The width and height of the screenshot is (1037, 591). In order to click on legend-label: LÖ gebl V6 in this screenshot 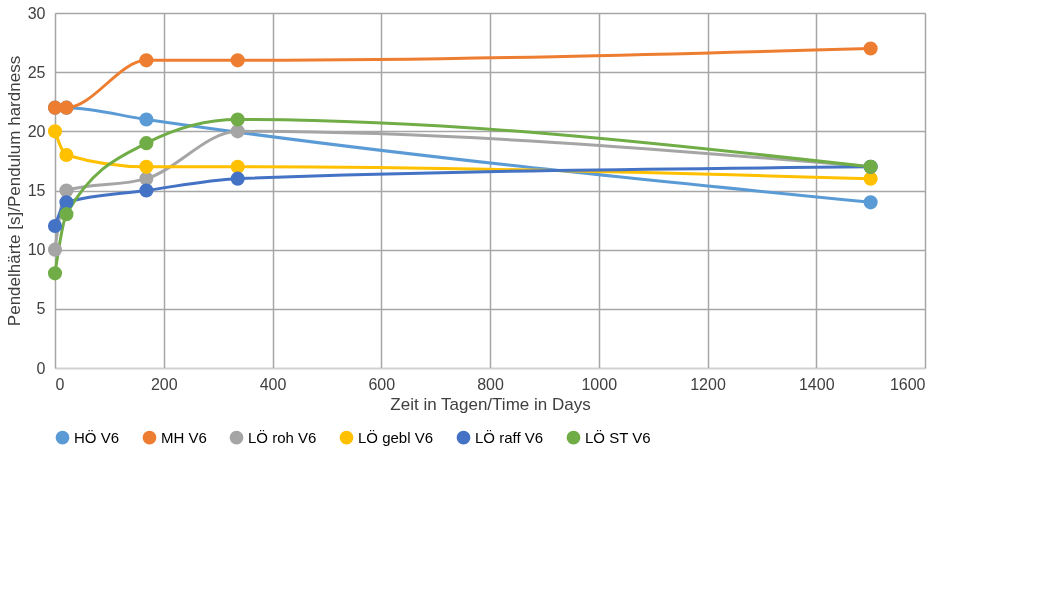, I will do `click(396, 437)`.